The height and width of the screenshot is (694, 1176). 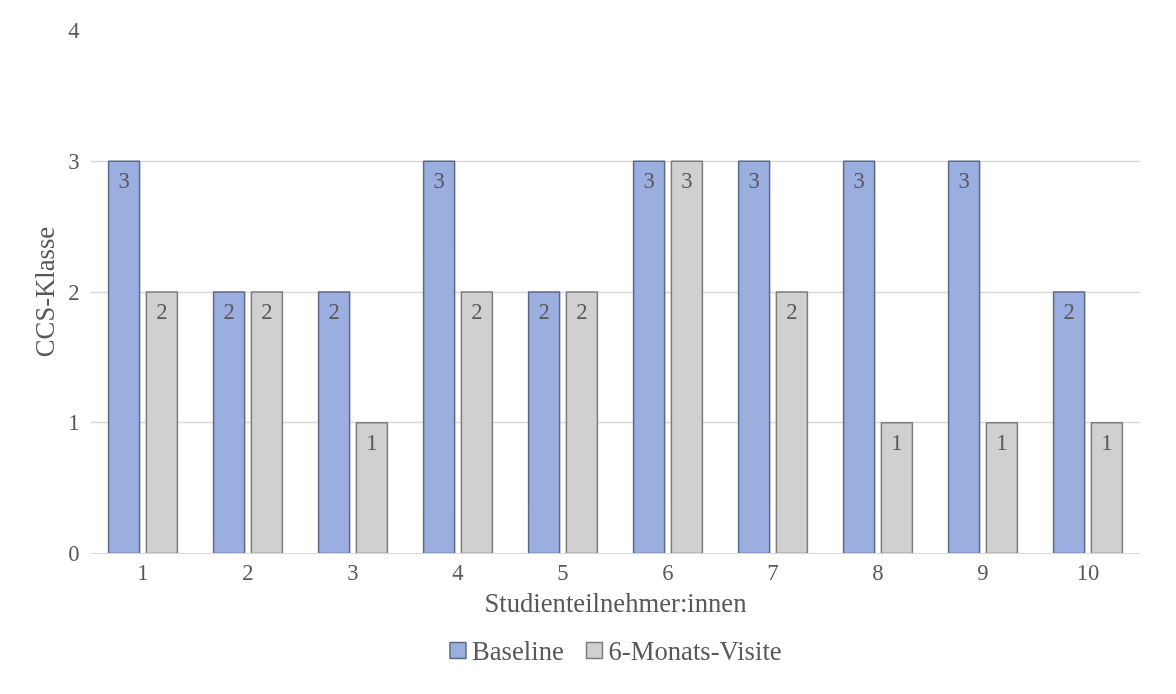 What do you see at coordinates (878, 572) in the screenshot?
I see `x-tick-label: 8` at bounding box center [878, 572].